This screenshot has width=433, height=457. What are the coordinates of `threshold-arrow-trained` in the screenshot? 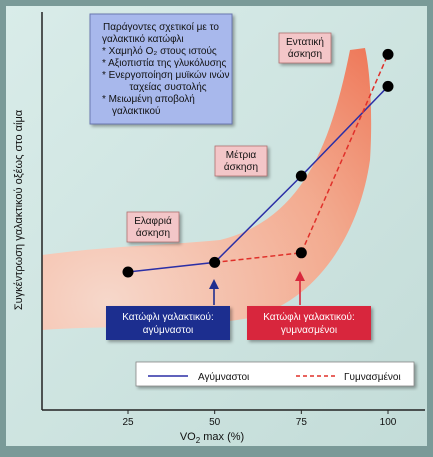 It's located at (300, 288).